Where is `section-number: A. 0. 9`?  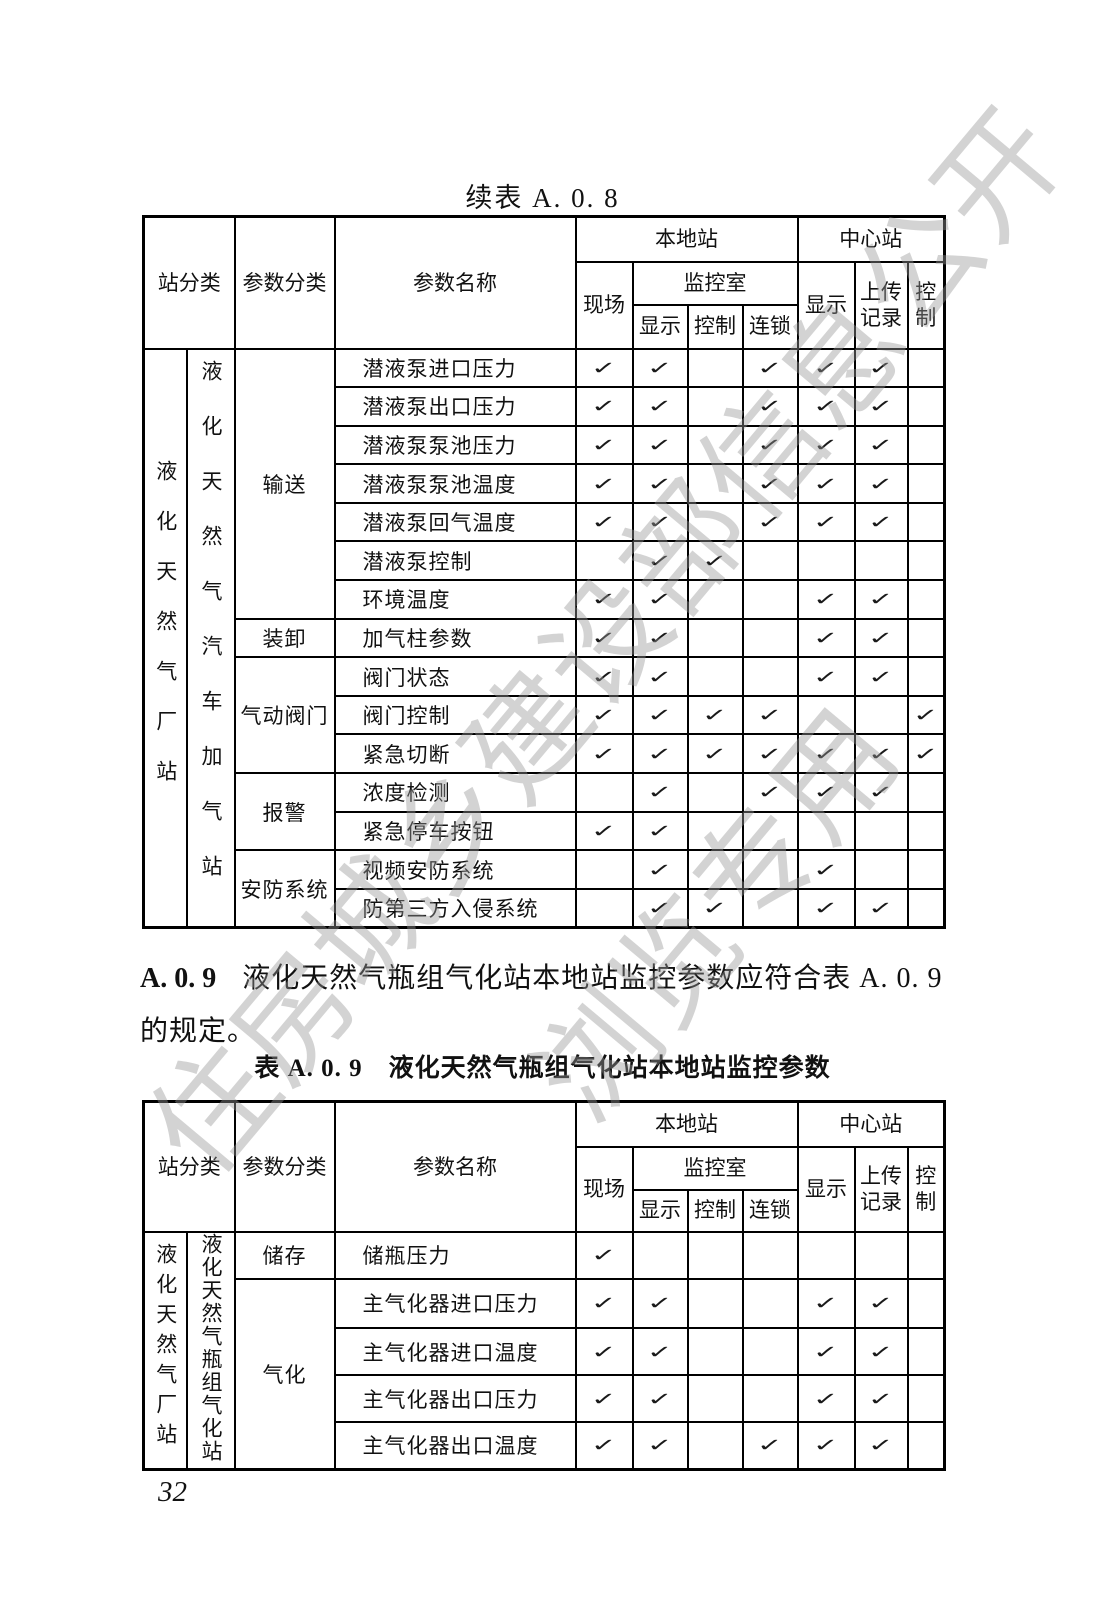 section-number: A. 0. 9 is located at coordinates (178, 978).